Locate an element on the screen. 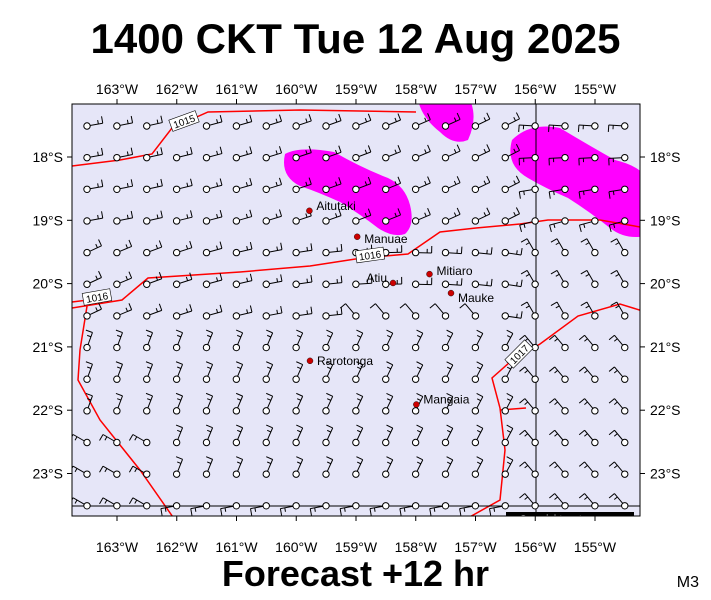  island-label: Atiu is located at coordinates (376, 278).